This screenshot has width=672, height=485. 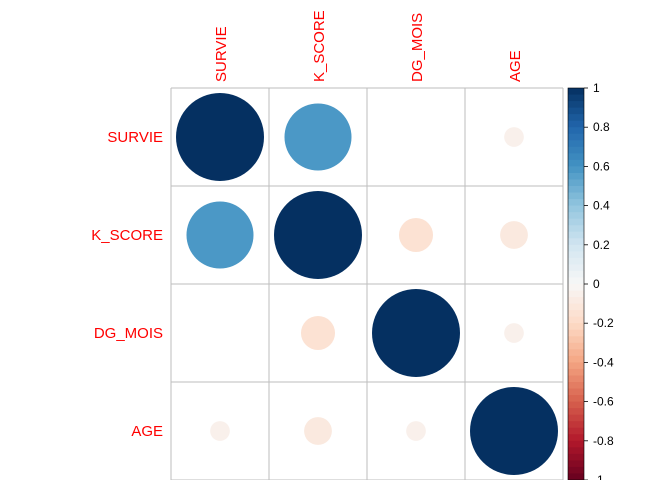 What do you see at coordinates (128, 333) in the screenshot?
I see `row-label-dg_mois: DG_MOIS` at bounding box center [128, 333].